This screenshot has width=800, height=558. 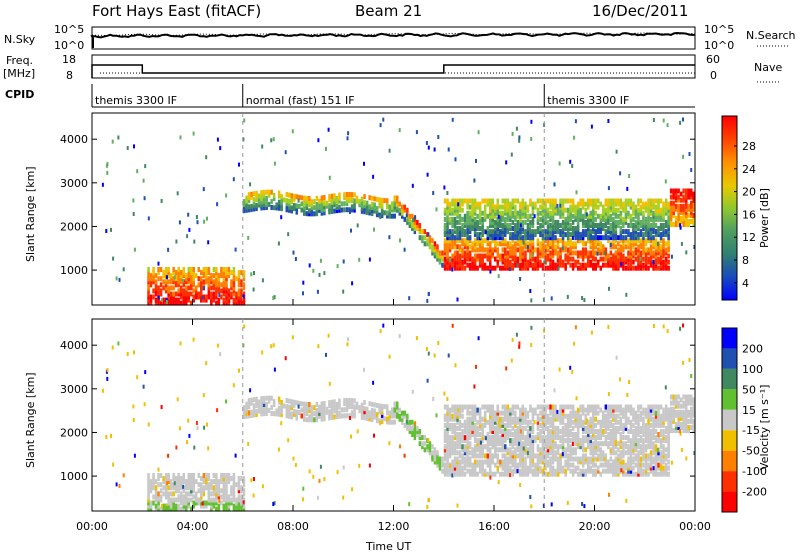 What do you see at coordinates (136, 100) in the screenshot?
I see `cpid-segment-label: themis 3300 IF` at bounding box center [136, 100].